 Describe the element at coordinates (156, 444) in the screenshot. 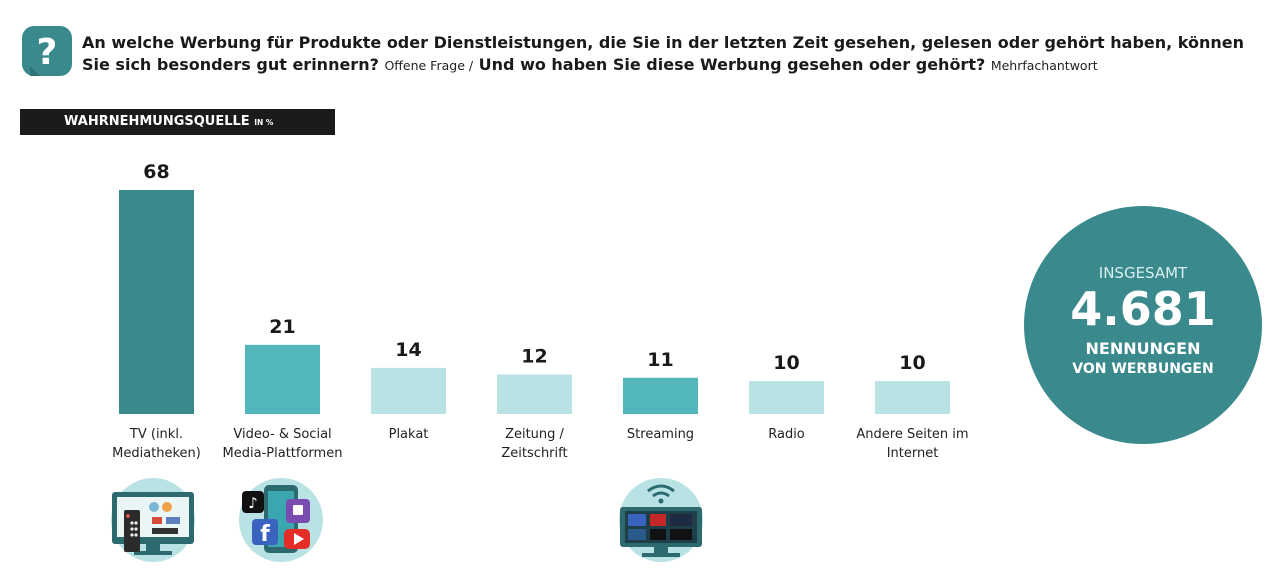

I see `category-label-0: TV (inkl. Mediatheken)` at that location.